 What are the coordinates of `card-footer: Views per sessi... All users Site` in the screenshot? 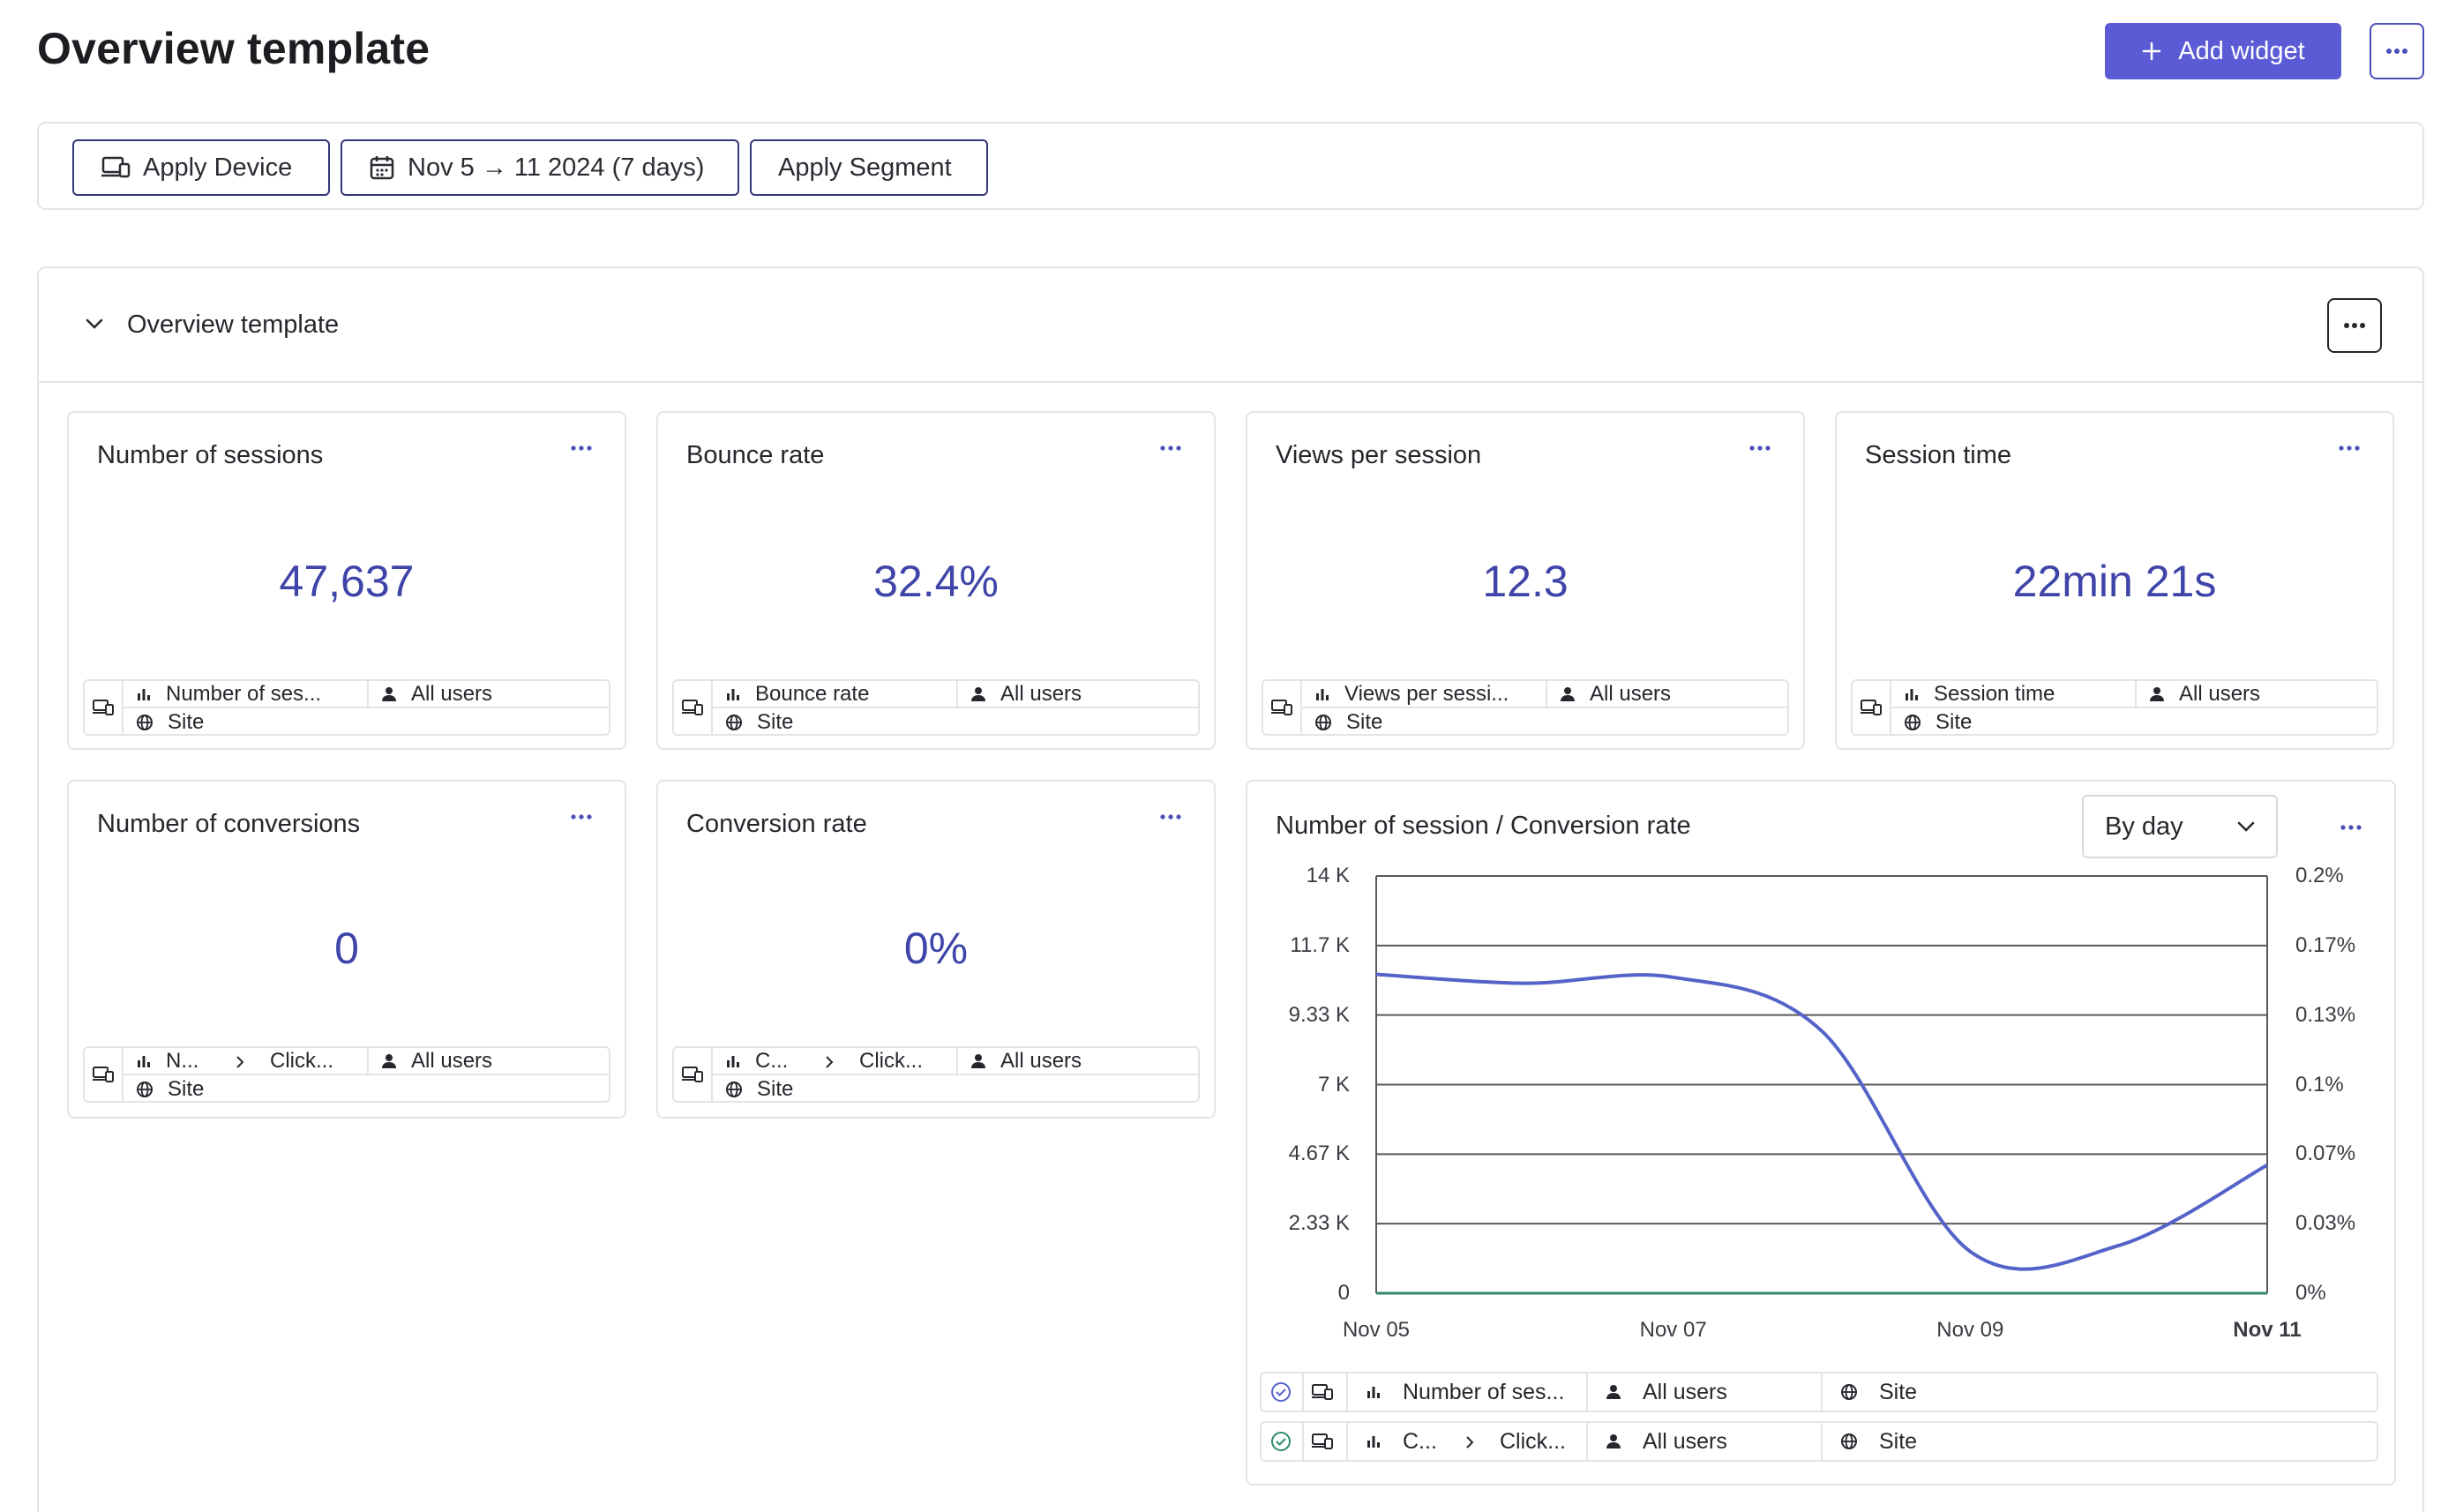 It's located at (1526, 707).